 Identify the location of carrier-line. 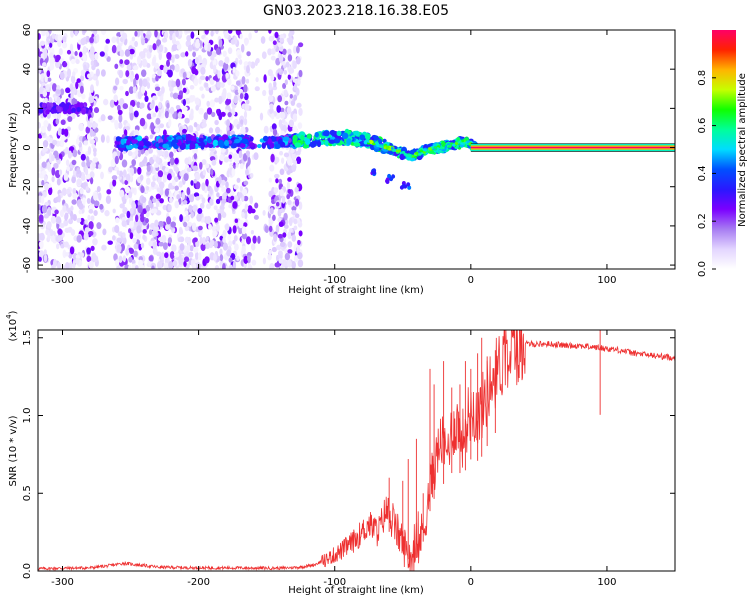
(572, 147).